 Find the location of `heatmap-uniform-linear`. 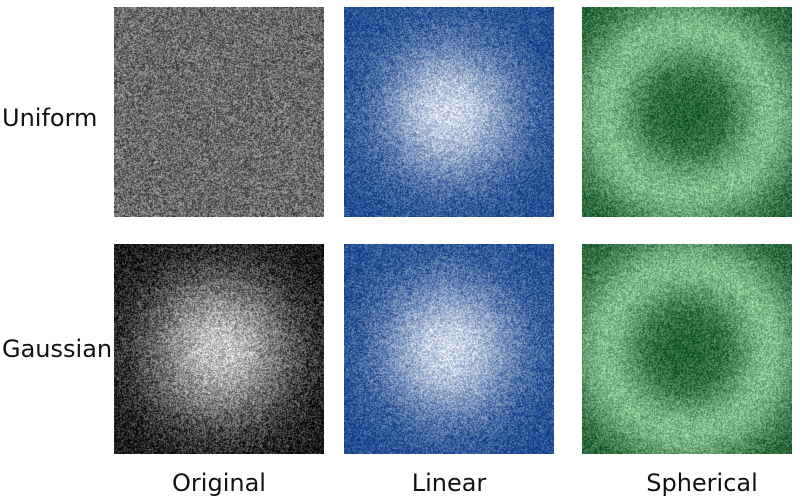

heatmap-uniform-linear is located at coordinates (449, 112).